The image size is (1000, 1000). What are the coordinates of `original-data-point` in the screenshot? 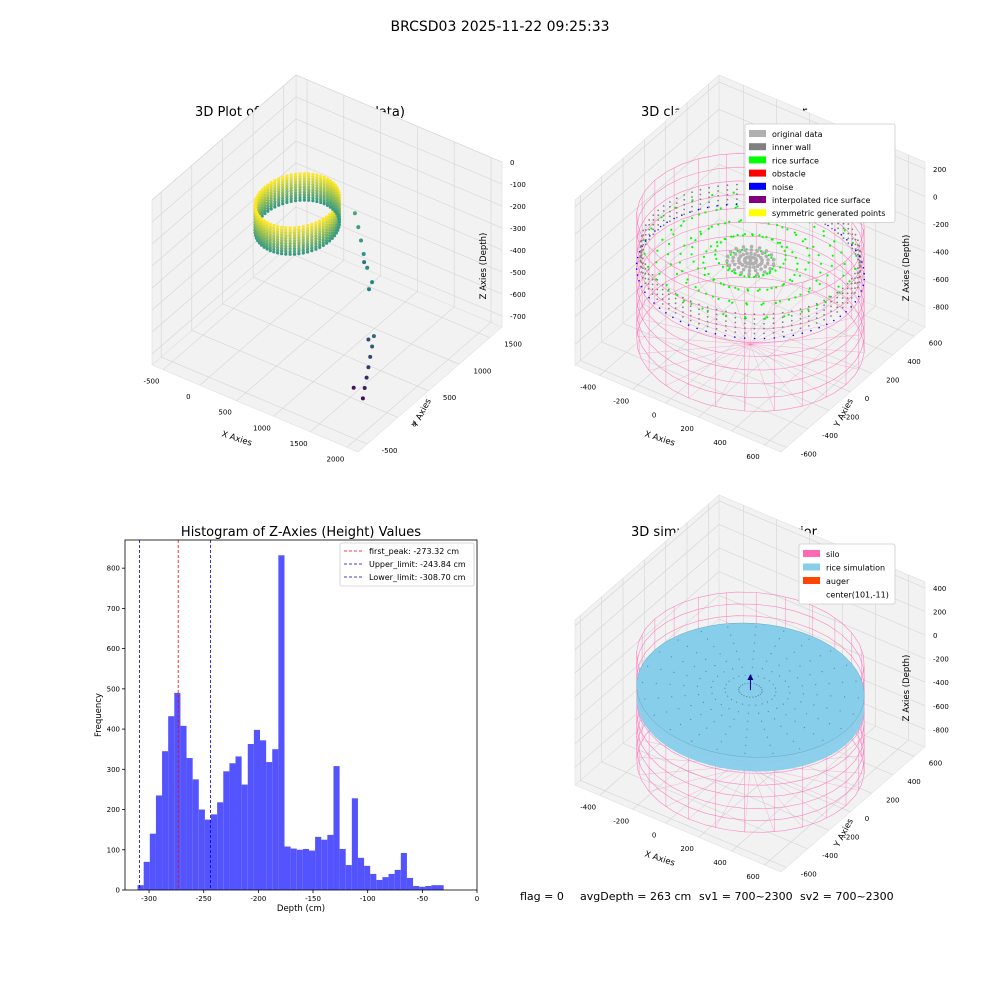 It's located at (755, 270).